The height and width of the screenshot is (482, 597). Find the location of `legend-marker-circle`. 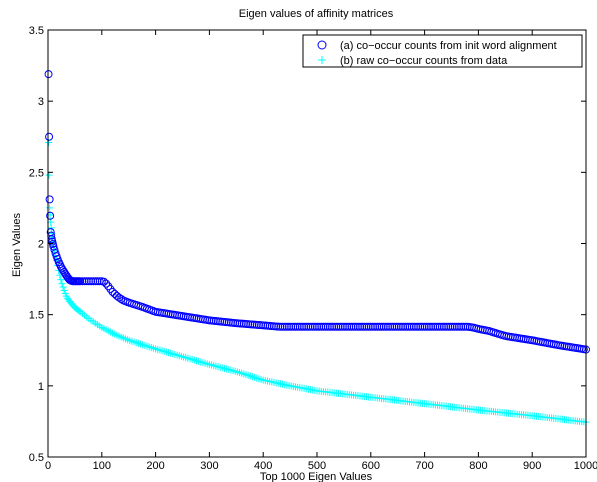

legend-marker-circle is located at coordinates (322, 45).